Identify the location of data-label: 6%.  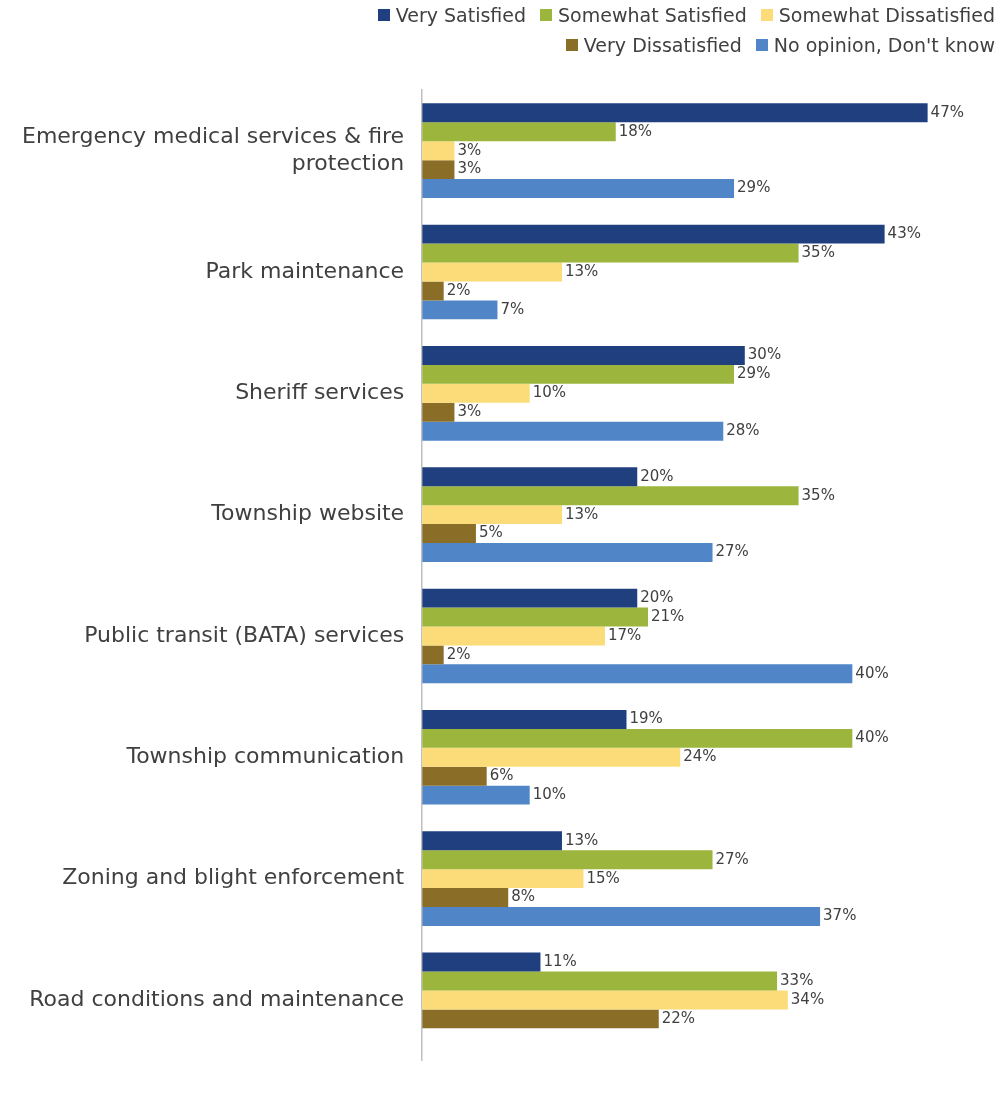
(501, 775).